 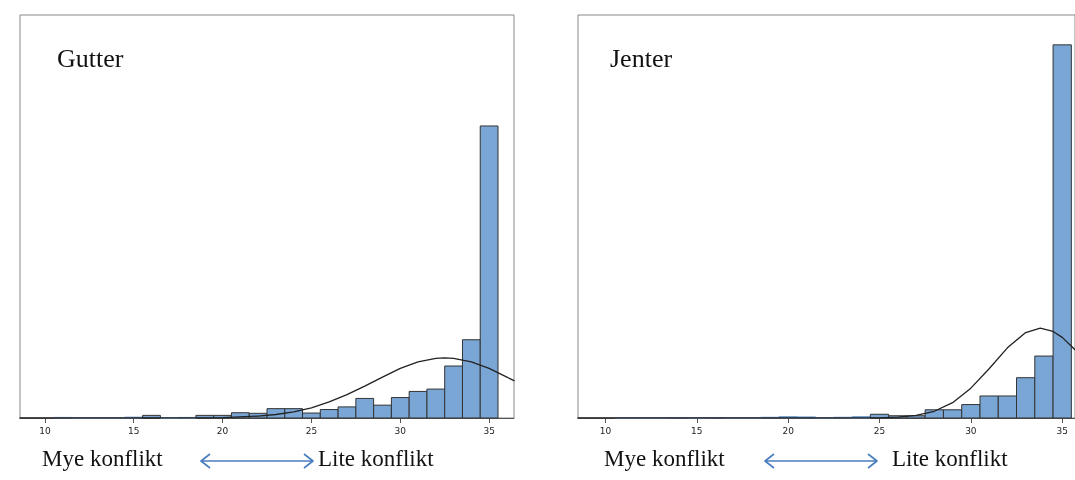 What do you see at coordinates (90, 58) in the screenshot?
I see `chart-title: Gutter` at bounding box center [90, 58].